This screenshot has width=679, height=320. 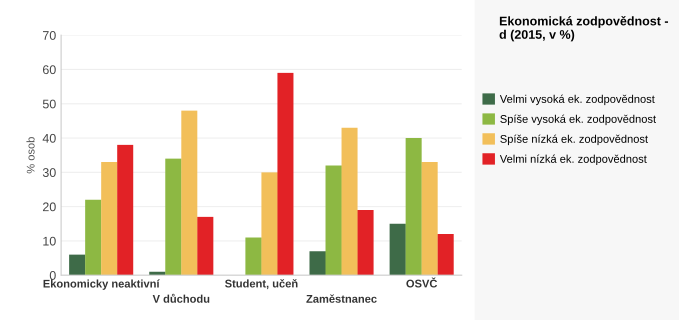 I want to click on x-tick-label: Ekonomicky neaktivní, so click(x=102, y=284).